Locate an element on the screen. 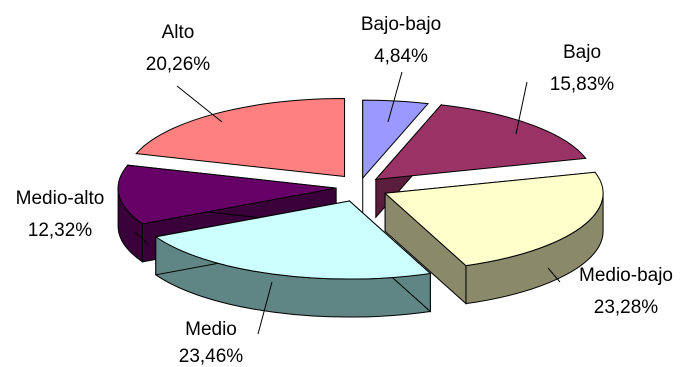 This screenshot has width=683, height=367. slice-value-medio-alto: 12,32% is located at coordinates (60, 230).